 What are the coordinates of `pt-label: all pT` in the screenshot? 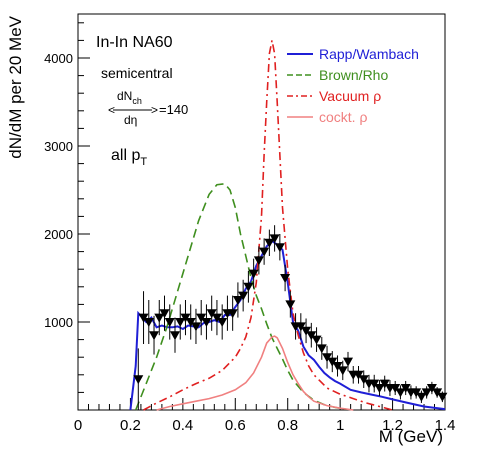 It's located at (129, 157).